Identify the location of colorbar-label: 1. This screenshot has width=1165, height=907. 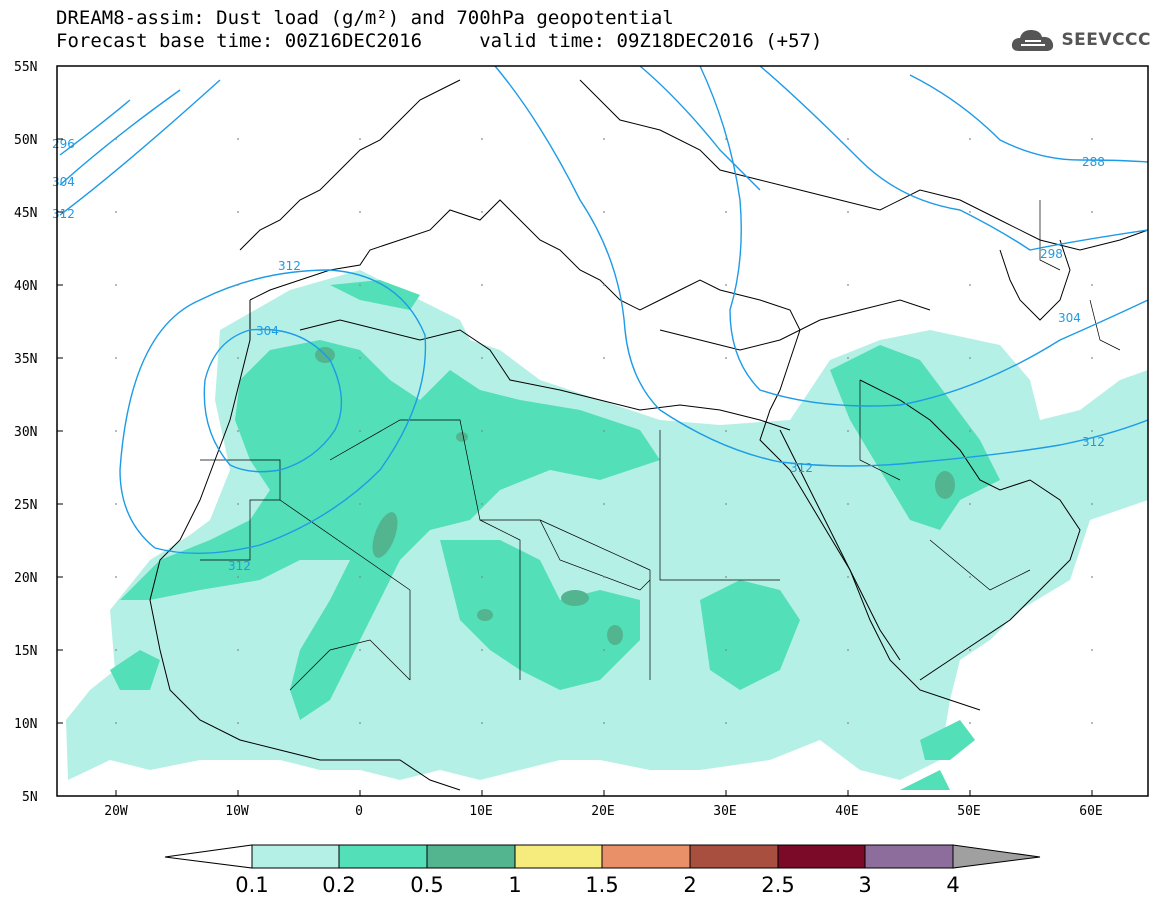
(514, 885).